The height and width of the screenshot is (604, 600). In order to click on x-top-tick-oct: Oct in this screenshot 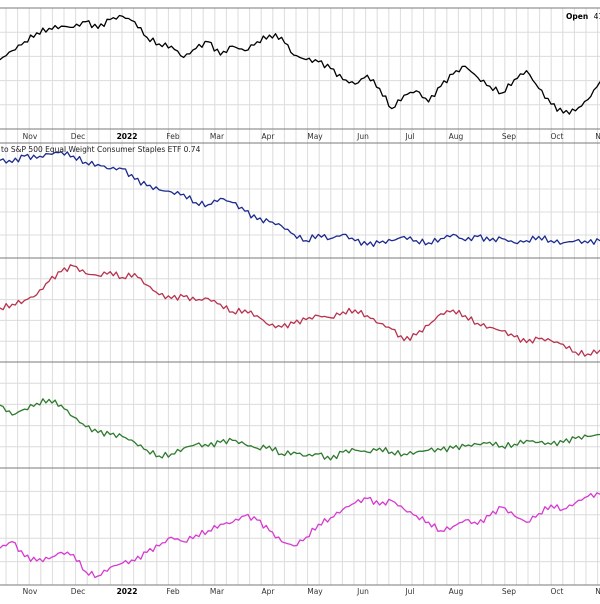, I will do `click(557, 136)`.